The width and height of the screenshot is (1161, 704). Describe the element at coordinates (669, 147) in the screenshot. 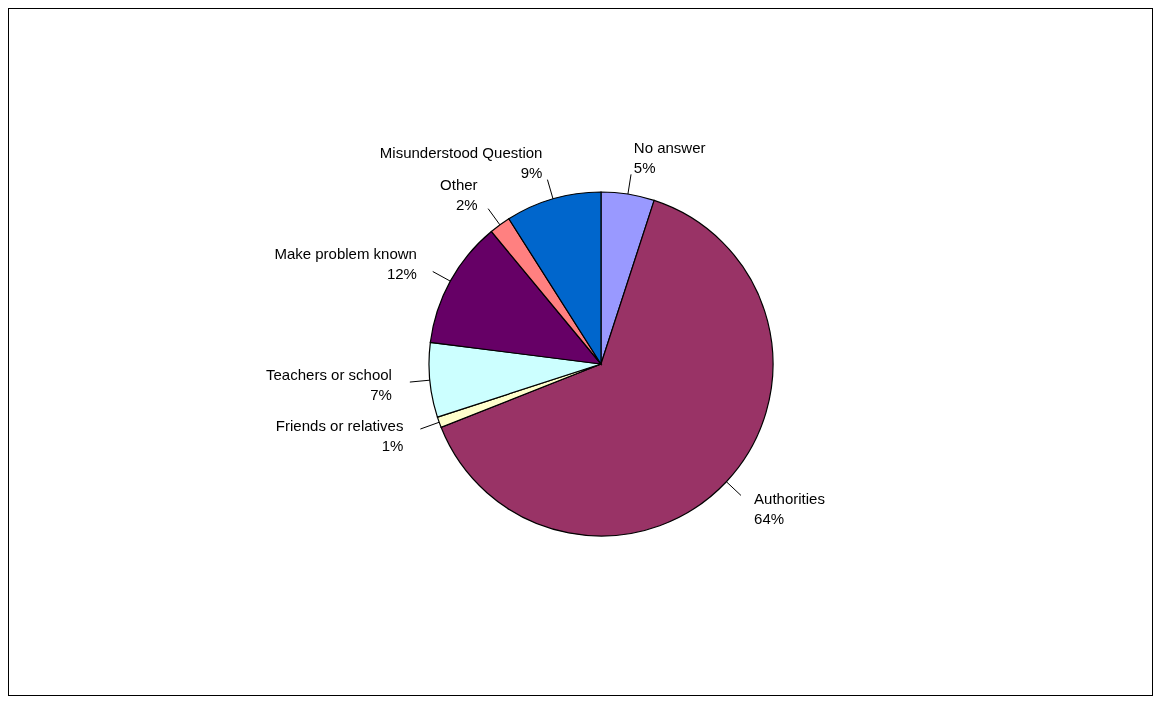

I see `slice-label: No answer` at that location.